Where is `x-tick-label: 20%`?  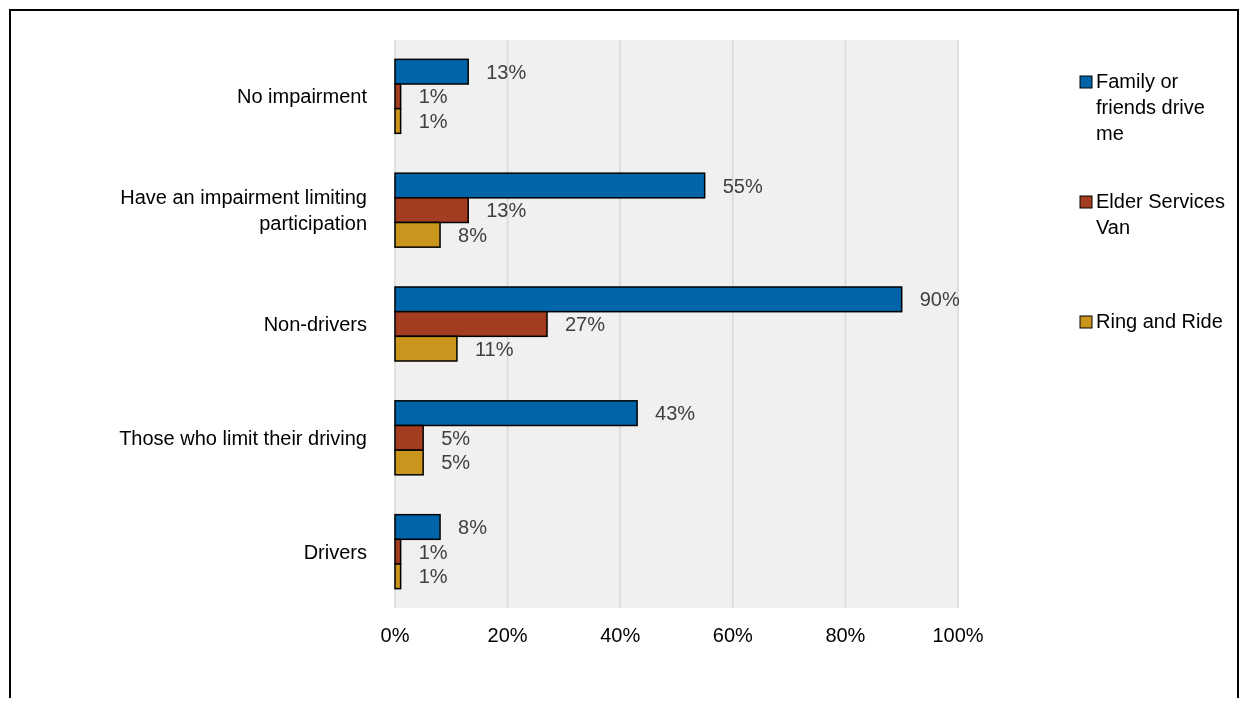 x-tick-label: 20% is located at coordinates (507, 635).